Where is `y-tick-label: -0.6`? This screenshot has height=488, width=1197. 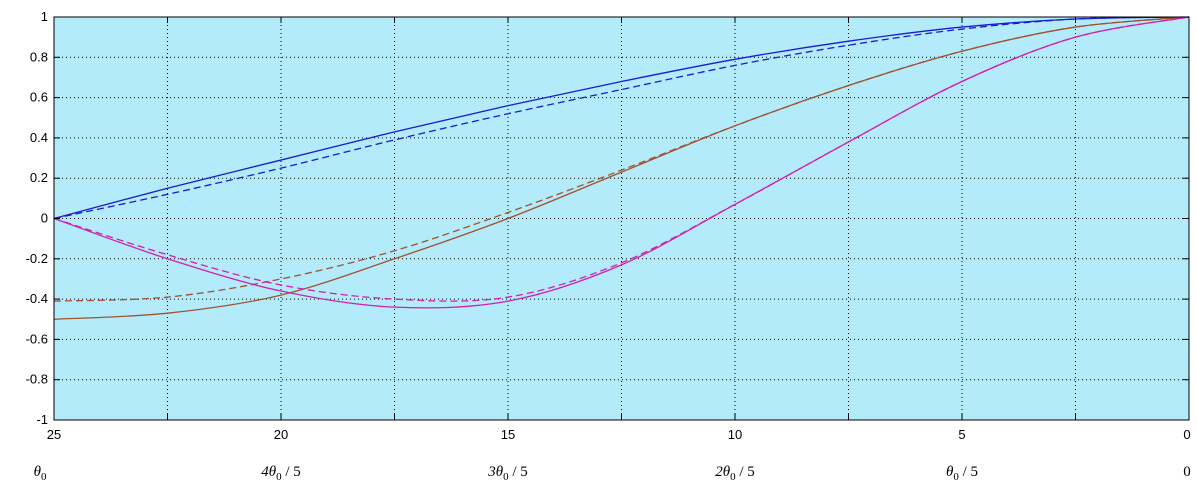 y-tick-label: -0.6 is located at coordinates (37, 338).